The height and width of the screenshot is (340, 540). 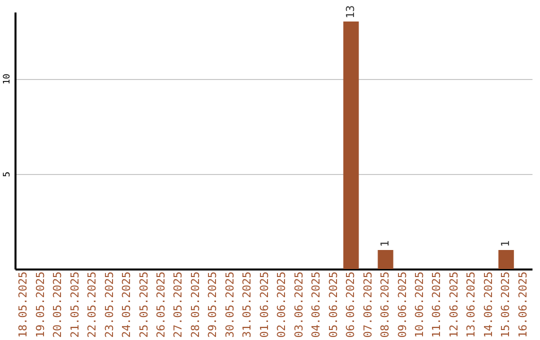 What do you see at coordinates (92, 305) in the screenshot?
I see `x-tick-label: 22.05.2025` at bounding box center [92, 305].